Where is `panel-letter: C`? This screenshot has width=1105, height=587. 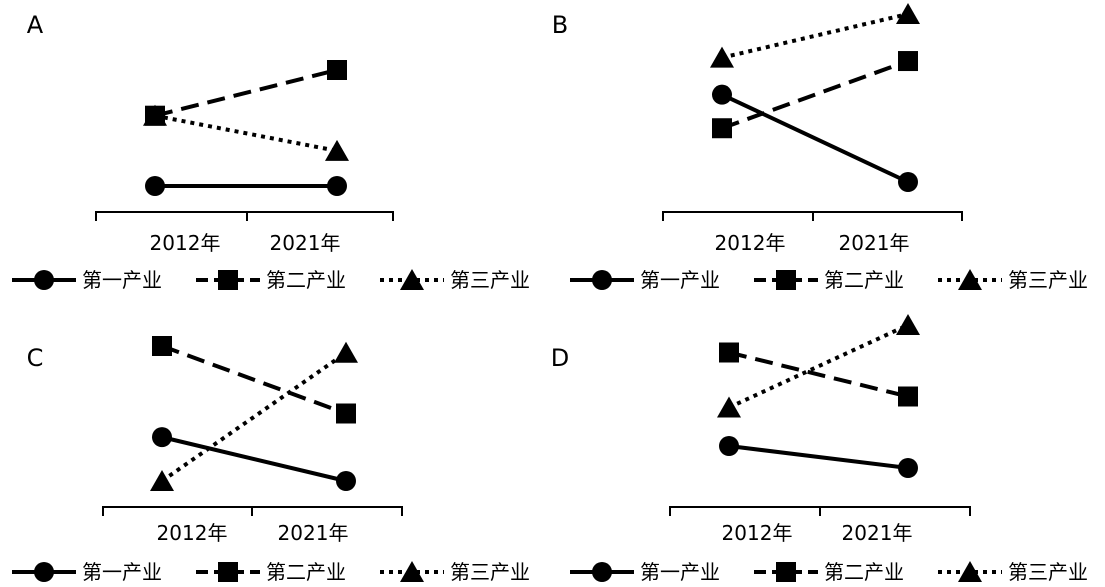 panel-letter: C is located at coordinates (35, 358).